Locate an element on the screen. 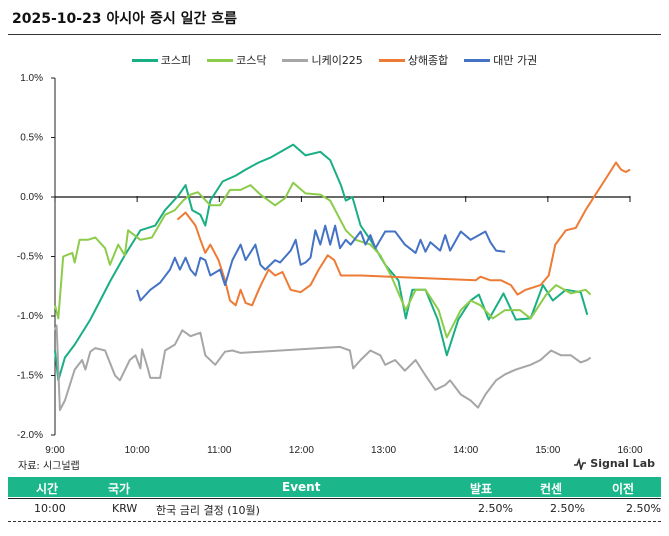  cell-country: KRW is located at coordinates (125, 508).